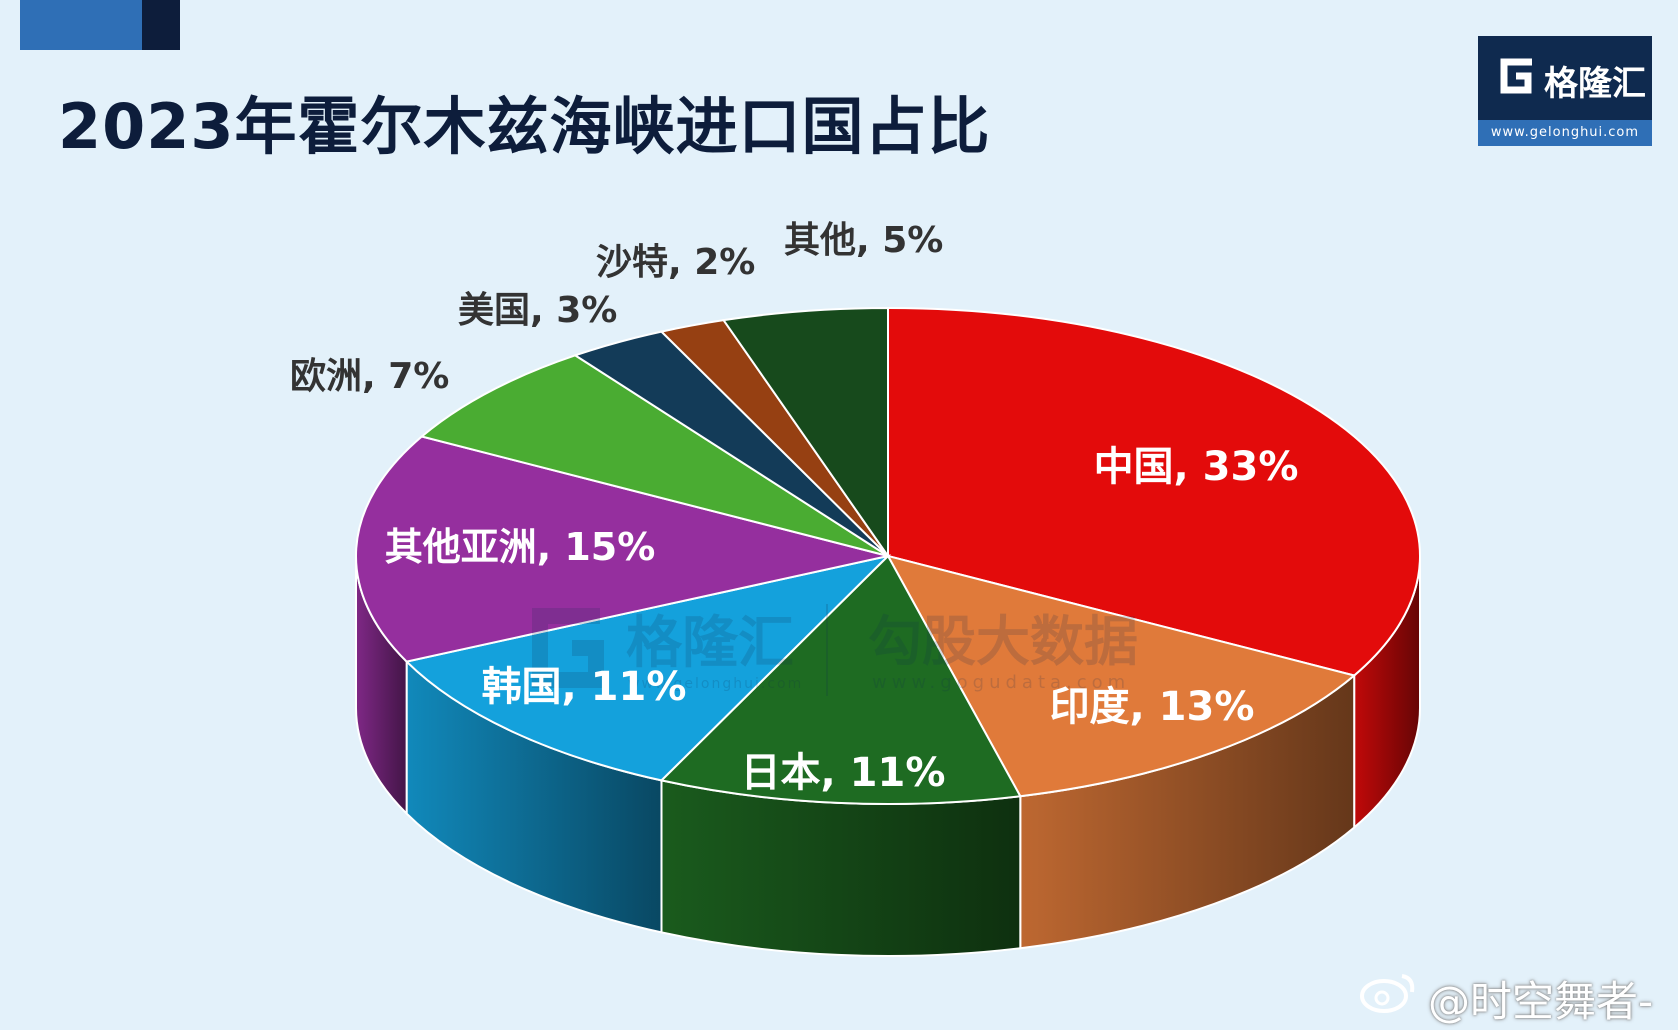 This screenshot has width=1678, height=1030. What do you see at coordinates (568, 648) in the screenshot?
I see `watermark-logo-icon` at bounding box center [568, 648].